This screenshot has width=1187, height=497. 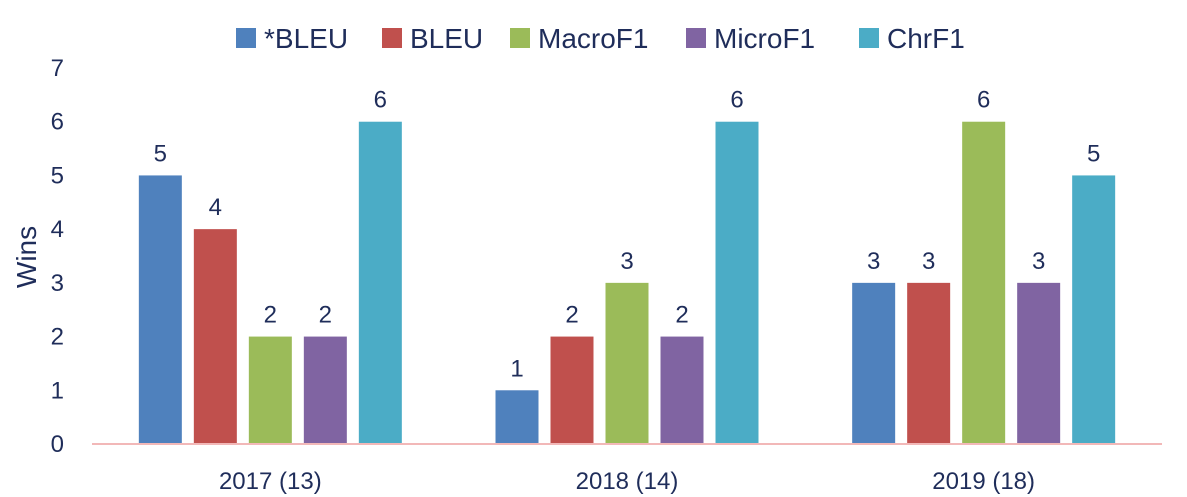 What do you see at coordinates (270, 481) in the screenshot?
I see `x-category-label: 2017 (13)` at bounding box center [270, 481].